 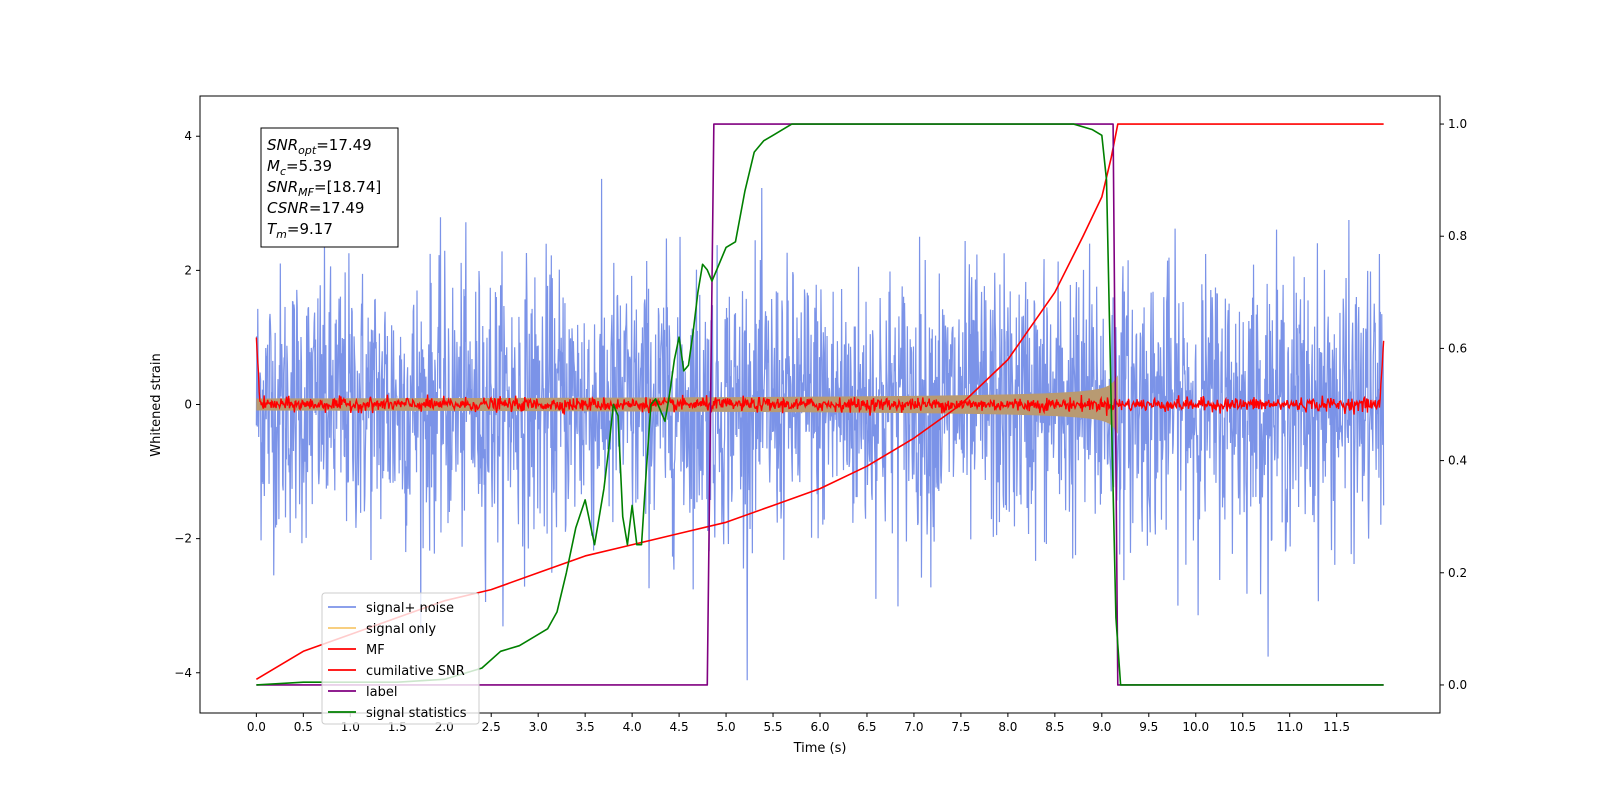 I want to click on y-tick-label: 0, so click(x=188, y=405).